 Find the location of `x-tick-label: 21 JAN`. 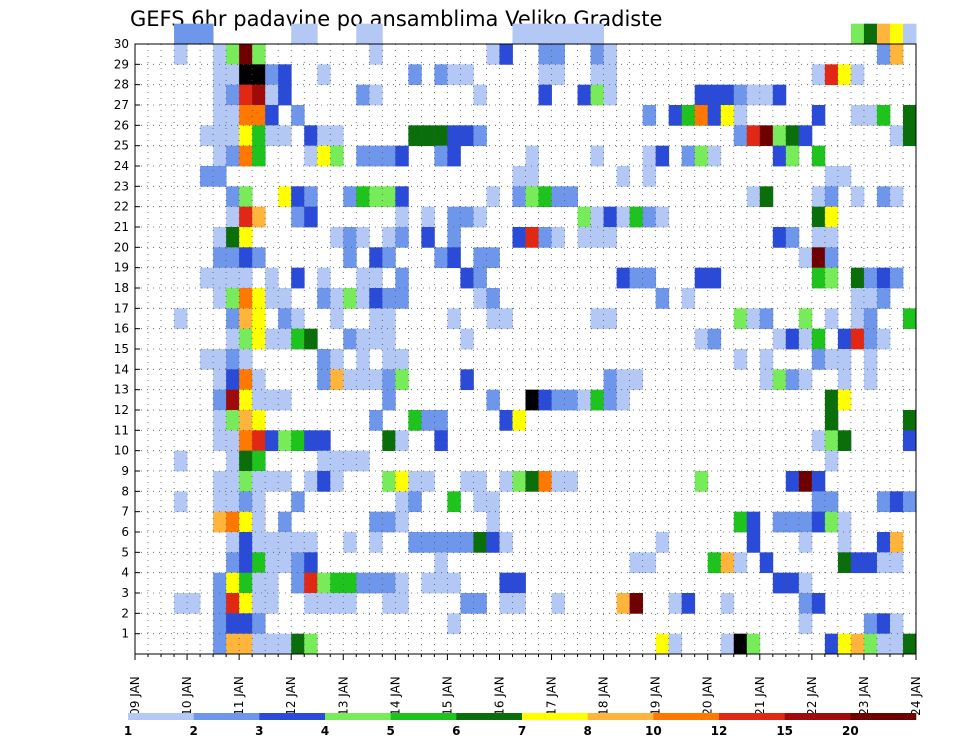

x-tick-label: 21 JAN is located at coordinates (760, 696).